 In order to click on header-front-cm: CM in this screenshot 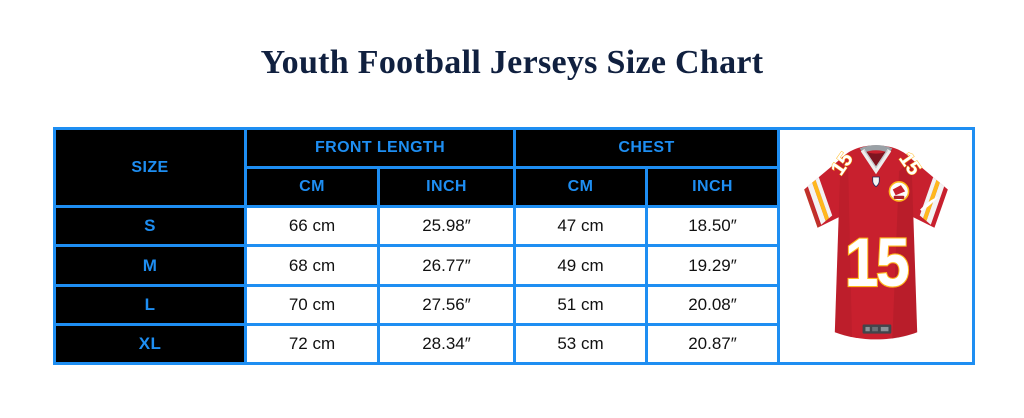, I will do `click(312, 187)`.